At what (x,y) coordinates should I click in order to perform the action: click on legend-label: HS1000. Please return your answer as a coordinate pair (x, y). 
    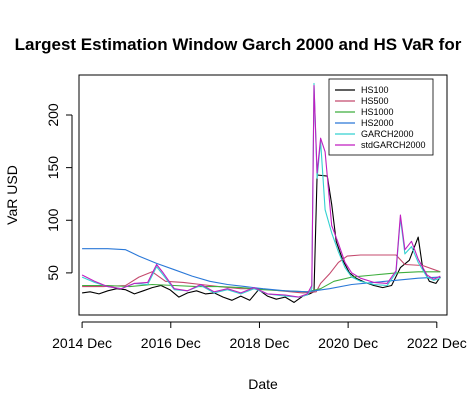
    Looking at the image, I should click on (377, 112).